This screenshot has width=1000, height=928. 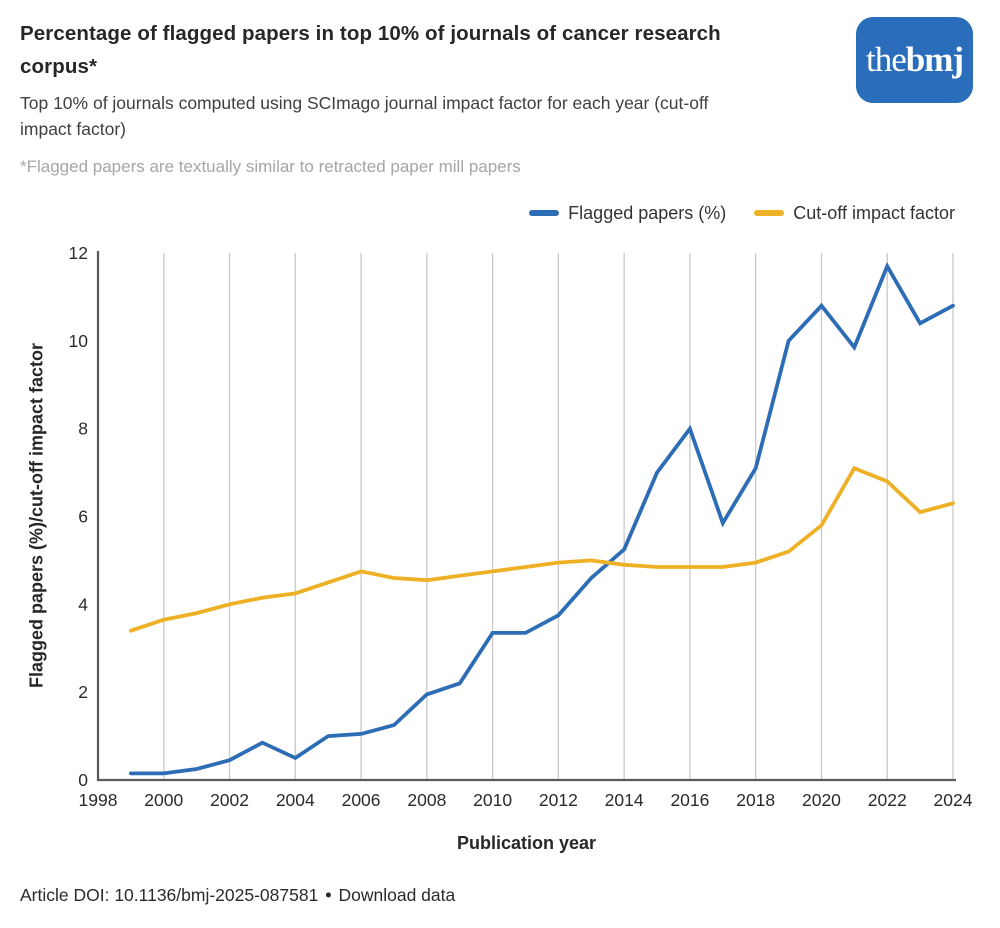 What do you see at coordinates (83, 517) in the screenshot?
I see `y-tick-label: 6` at bounding box center [83, 517].